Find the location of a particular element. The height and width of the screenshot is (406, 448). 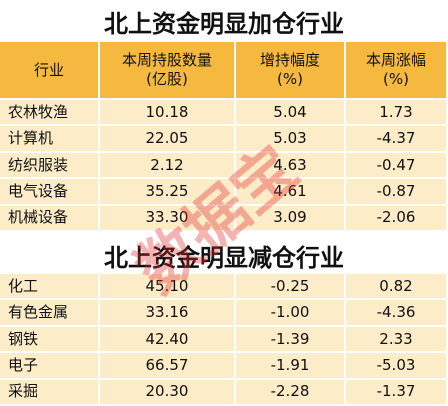

value-cell: -2.28 is located at coordinates (291, 392).